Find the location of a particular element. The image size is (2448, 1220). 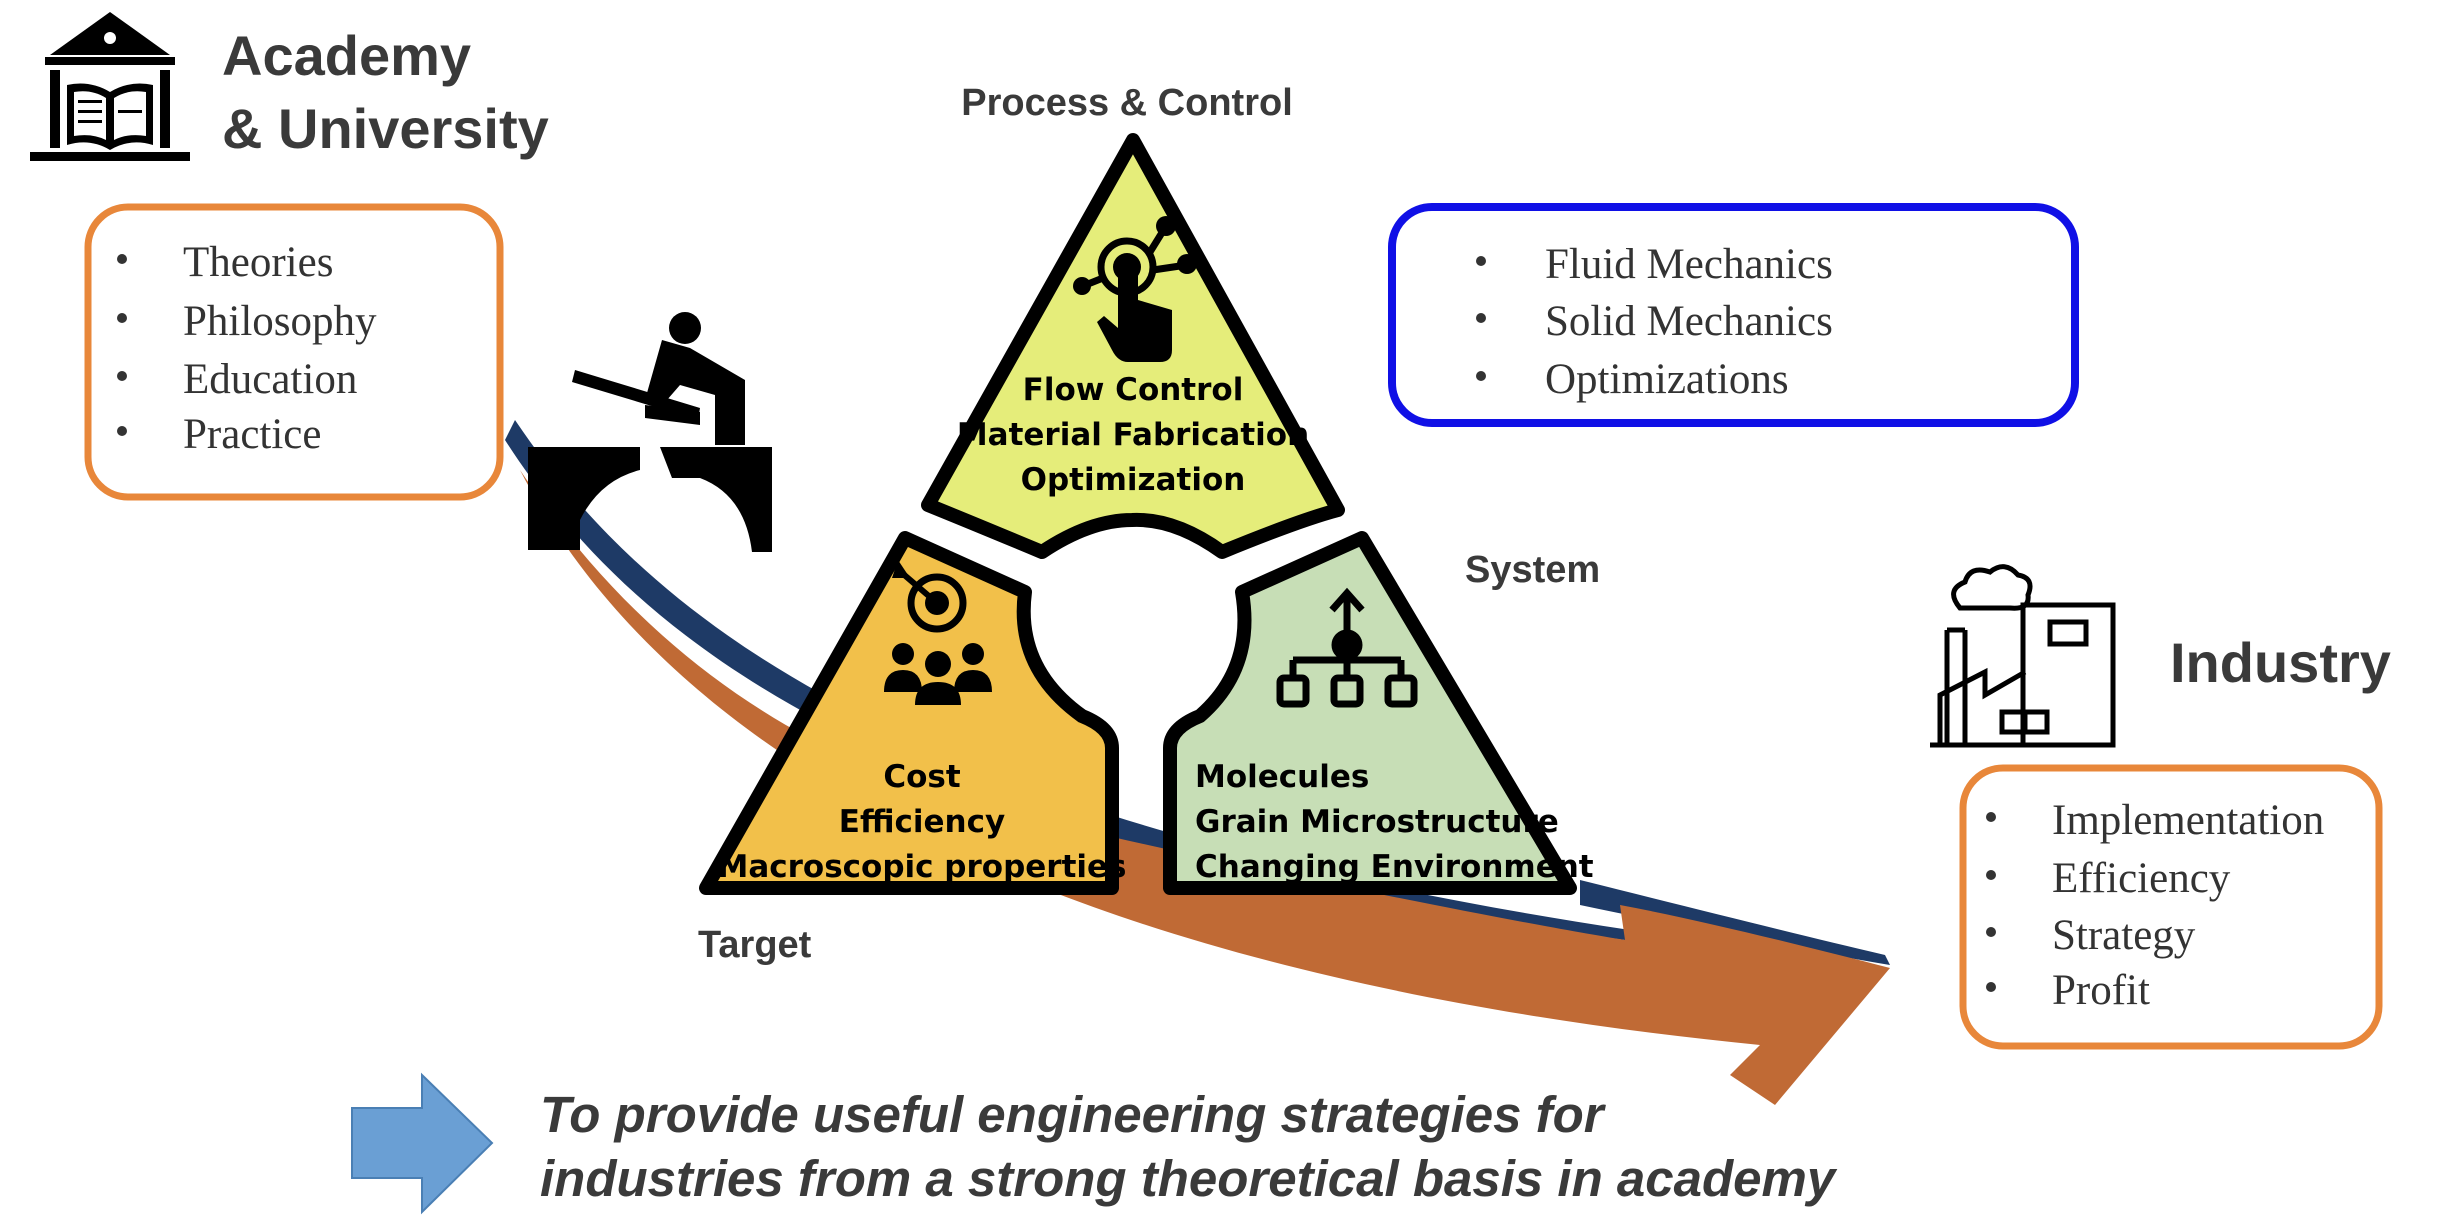

factory-icon is located at coordinates (2023, 656).